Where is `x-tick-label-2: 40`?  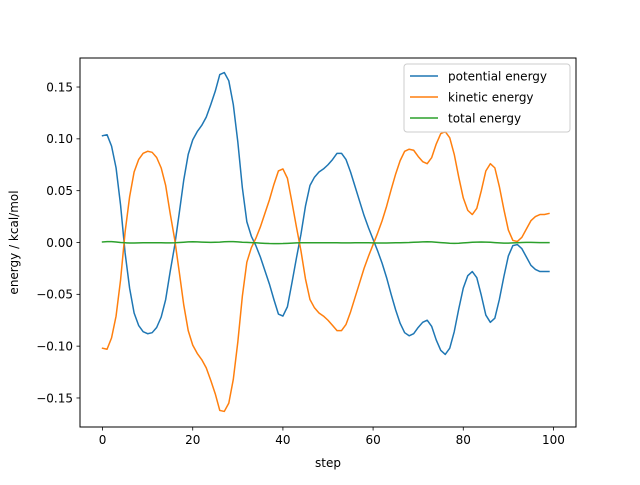
x-tick-label-2: 40 is located at coordinates (282, 440).